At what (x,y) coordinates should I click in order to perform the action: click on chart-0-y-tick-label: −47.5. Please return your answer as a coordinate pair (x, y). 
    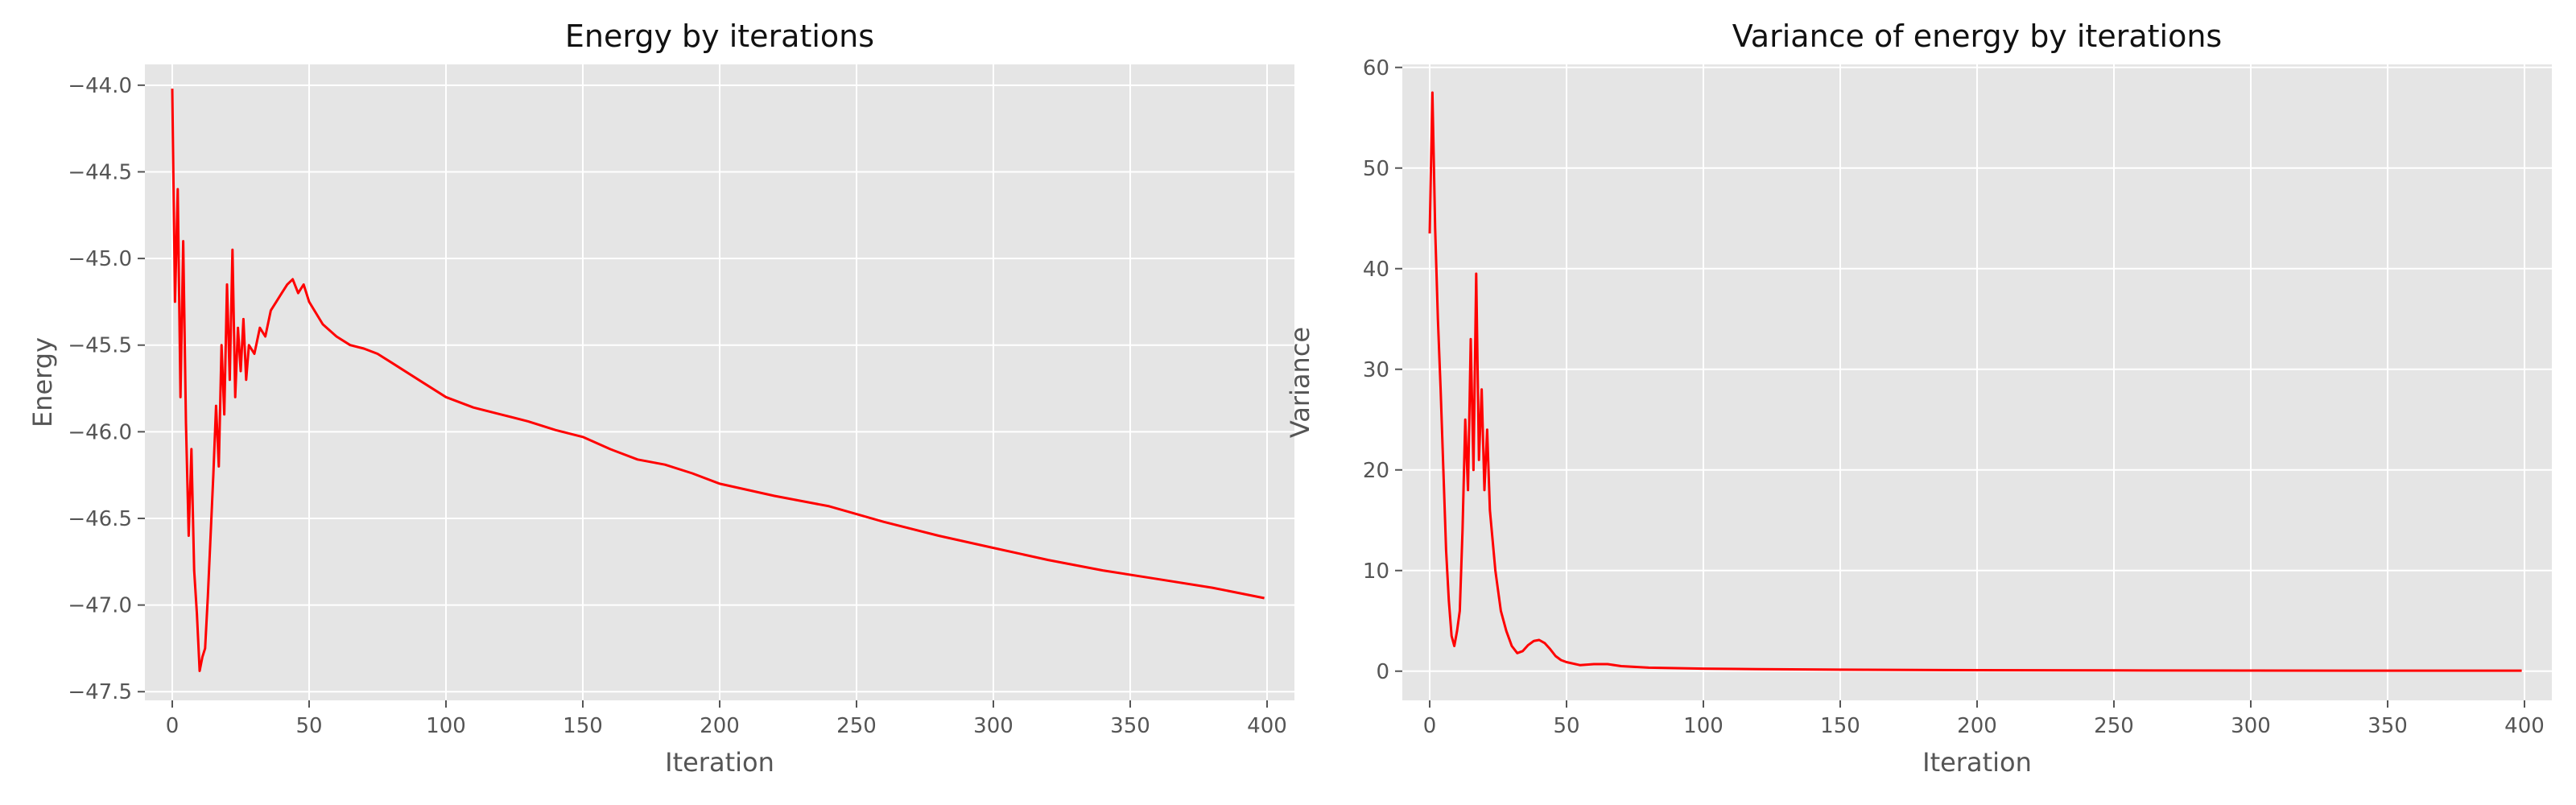
    Looking at the image, I should click on (100, 692).